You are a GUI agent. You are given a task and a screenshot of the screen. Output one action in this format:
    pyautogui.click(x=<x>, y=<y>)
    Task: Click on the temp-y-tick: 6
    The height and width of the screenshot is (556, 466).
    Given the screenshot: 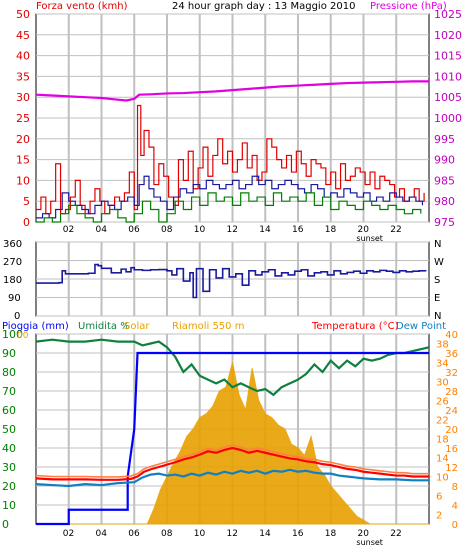 What is the action you would take?
    pyautogui.click(x=439, y=497)
    